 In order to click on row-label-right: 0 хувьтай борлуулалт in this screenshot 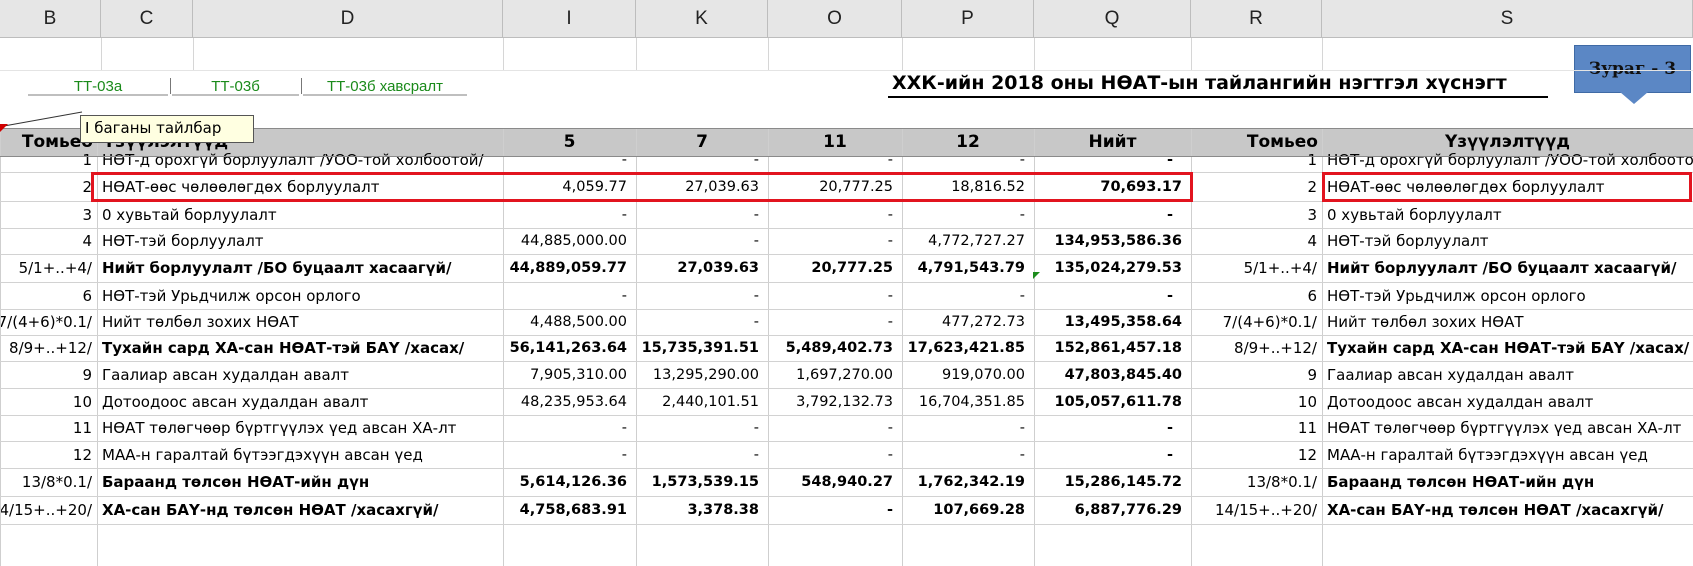, I will do `click(1414, 214)`.